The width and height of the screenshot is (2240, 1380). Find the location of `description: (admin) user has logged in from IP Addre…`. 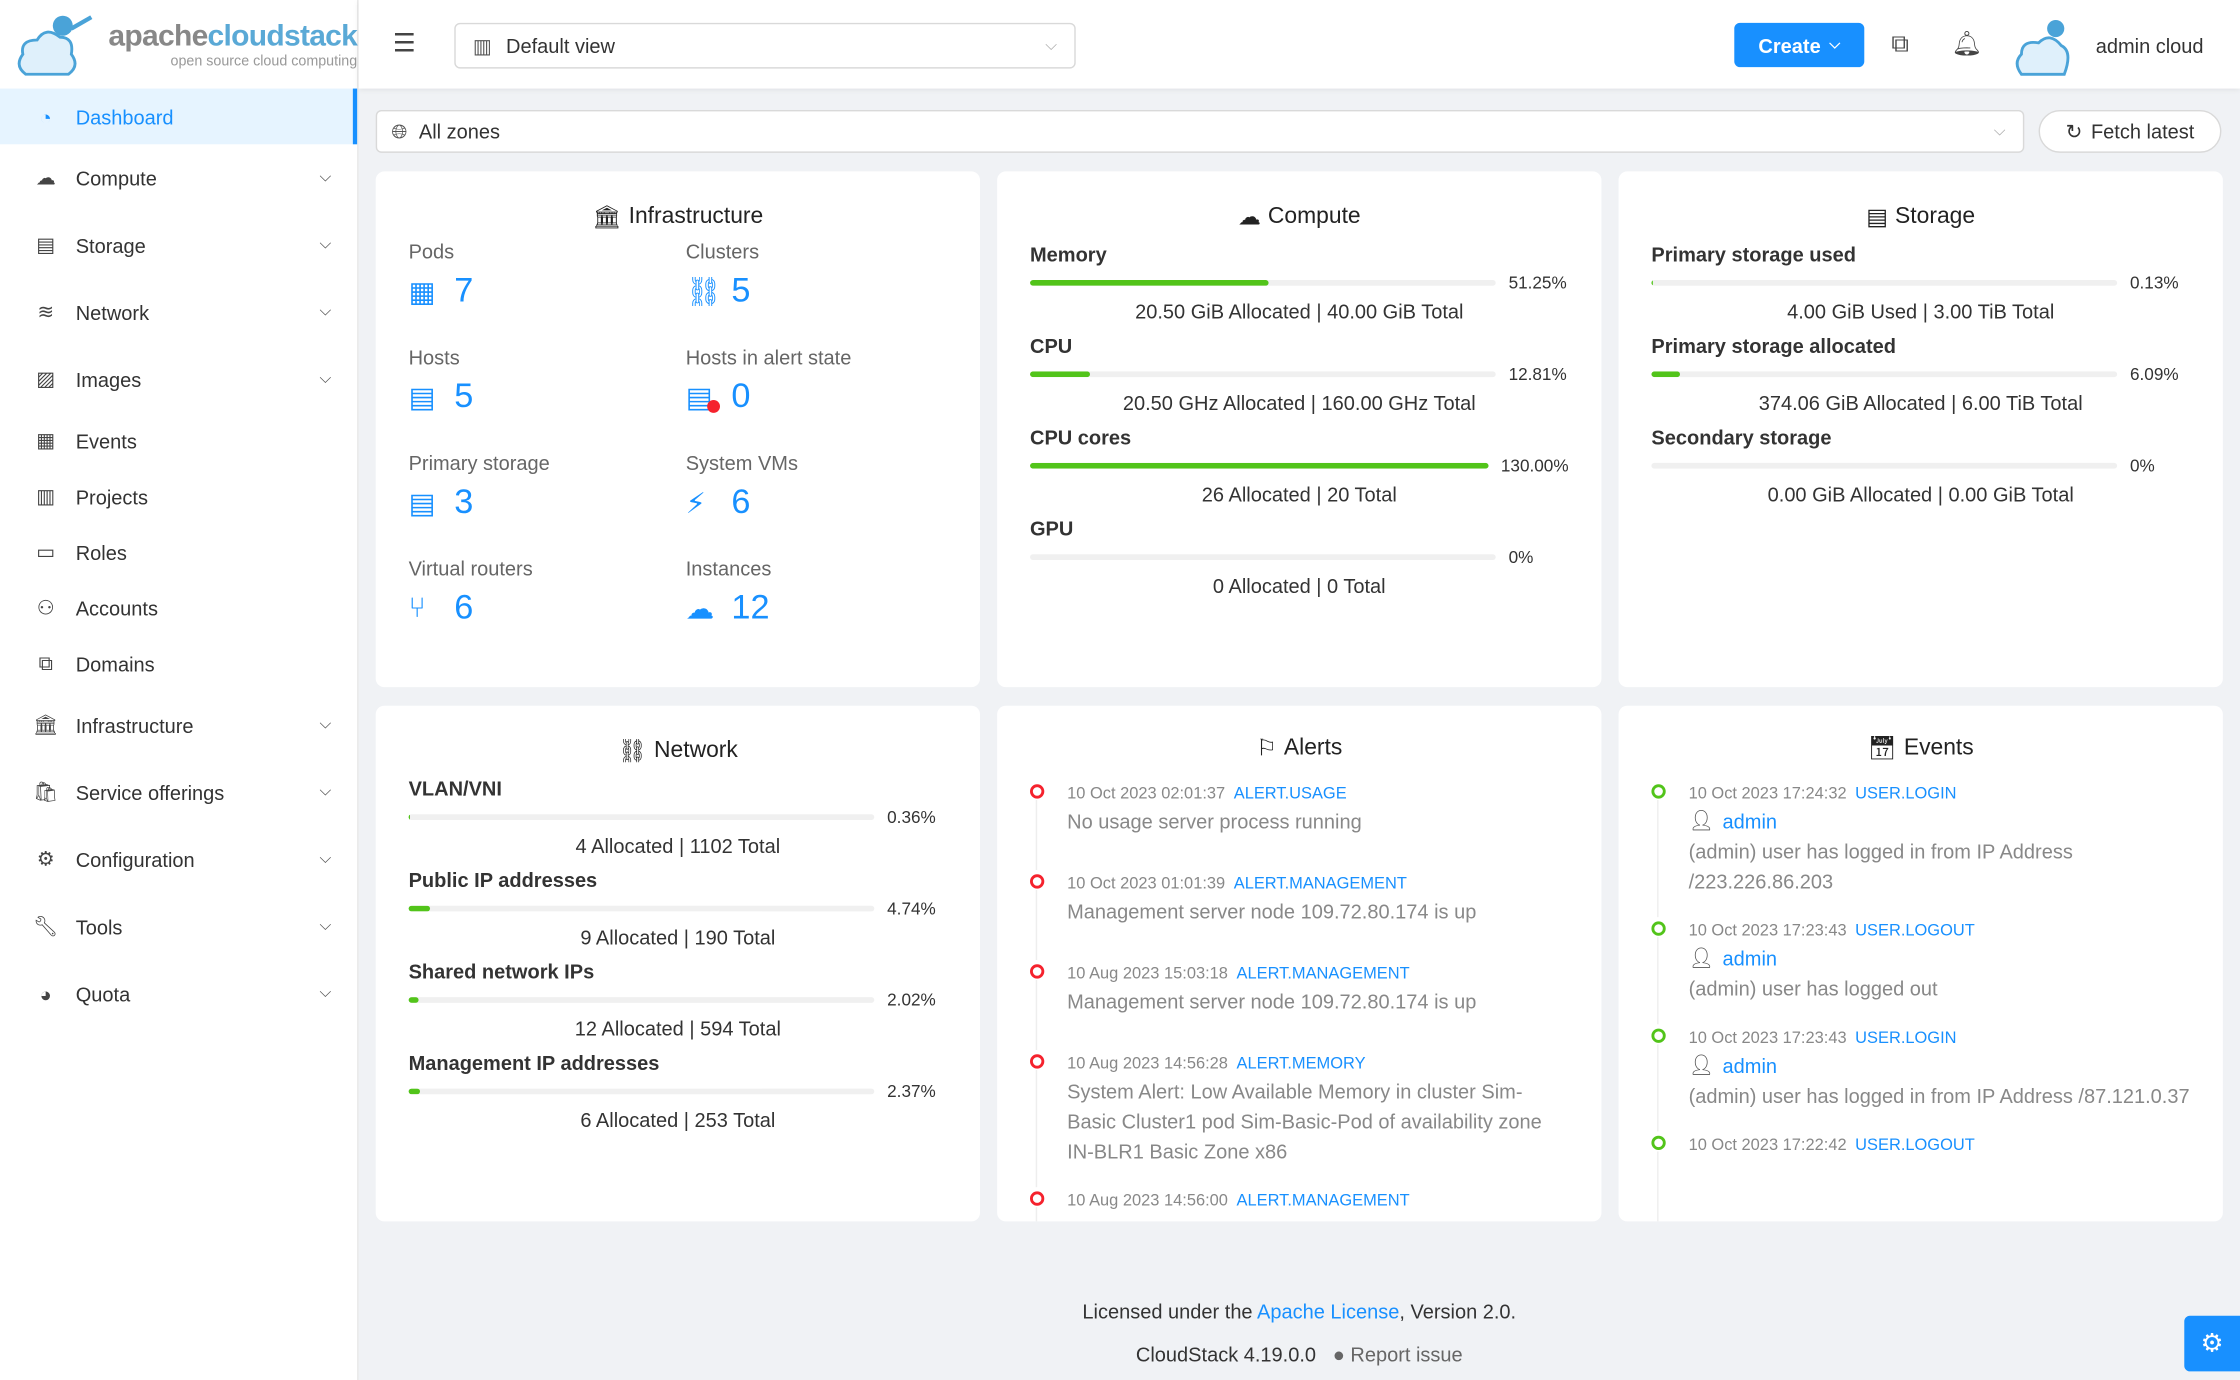

description: (admin) user has logged in from IP Addre… is located at coordinates (1939, 1096).